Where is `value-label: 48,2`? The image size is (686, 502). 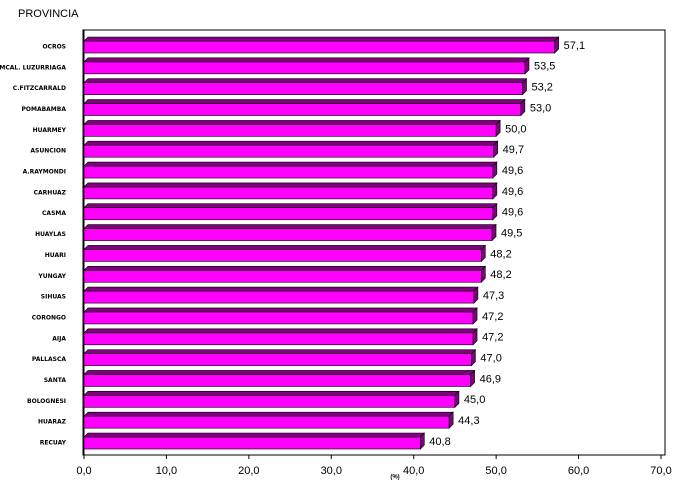 value-label: 48,2 is located at coordinates (500, 275).